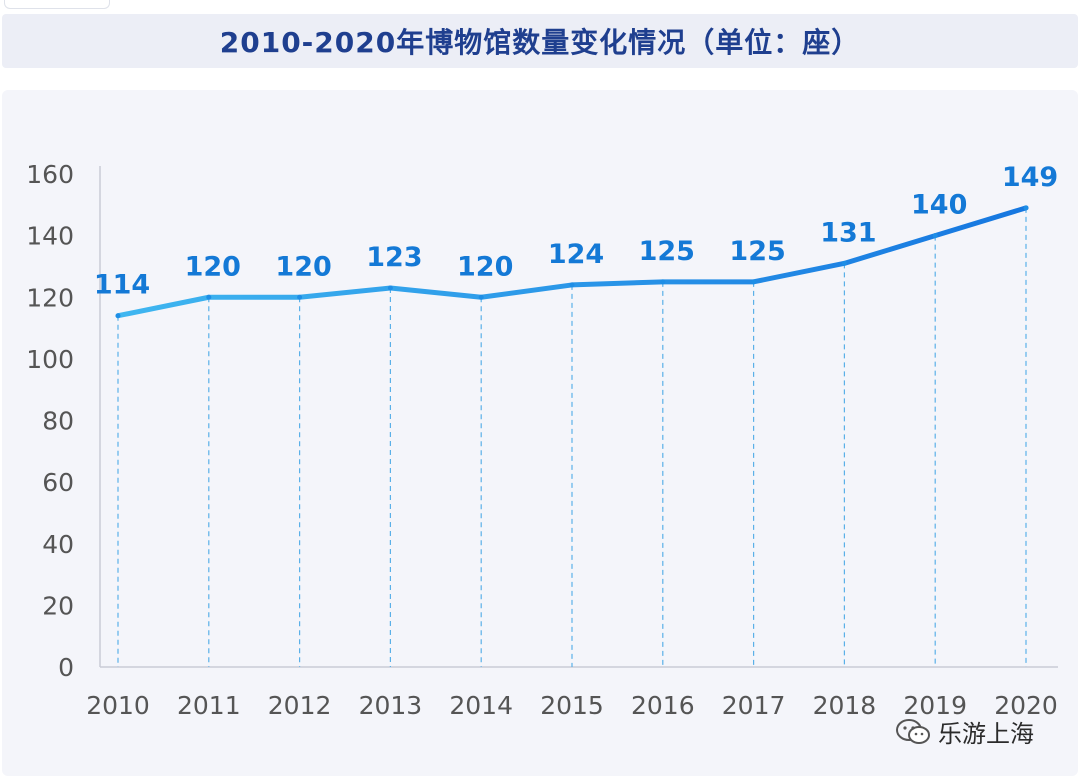 Image resolution: width=1080 pixels, height=778 pixels. I want to click on y-tick-label: 60, so click(58, 482).